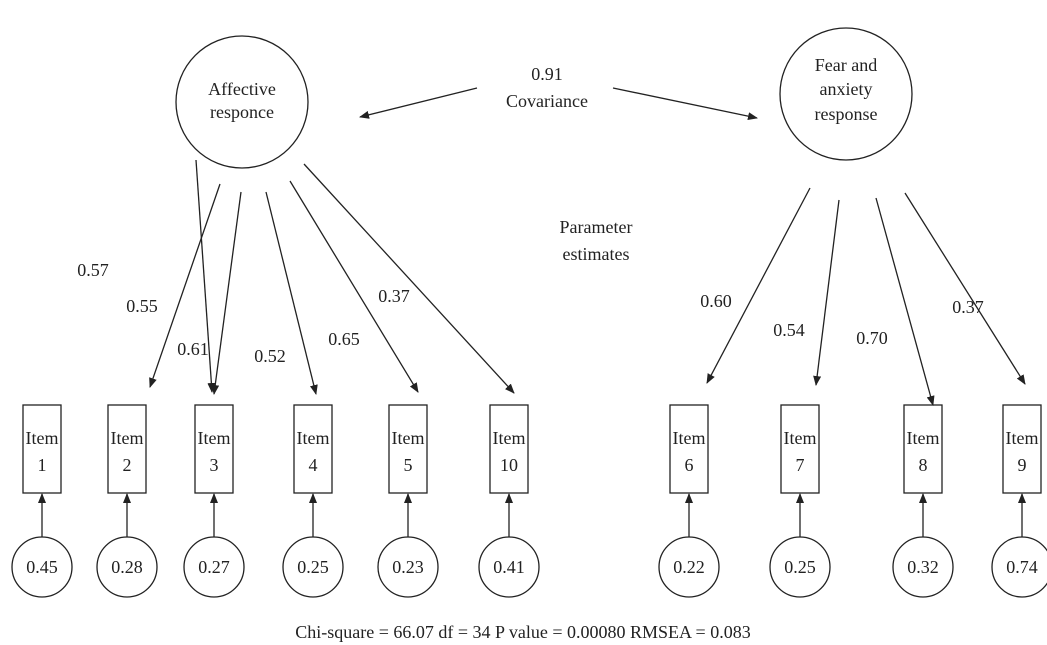  I want to click on loading-value: 0.57, so click(93, 270).